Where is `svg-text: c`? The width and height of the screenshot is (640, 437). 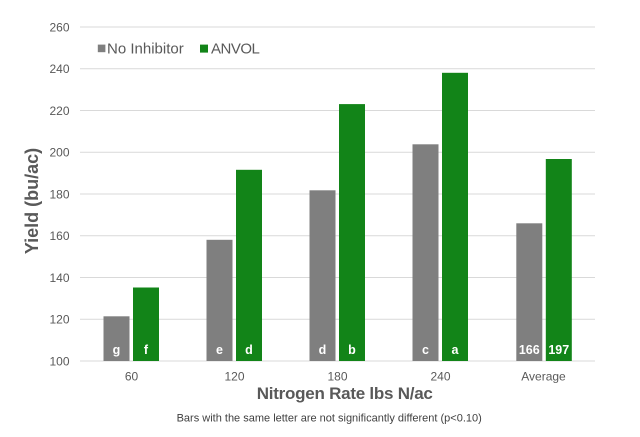
svg-text: c is located at coordinates (425, 350).